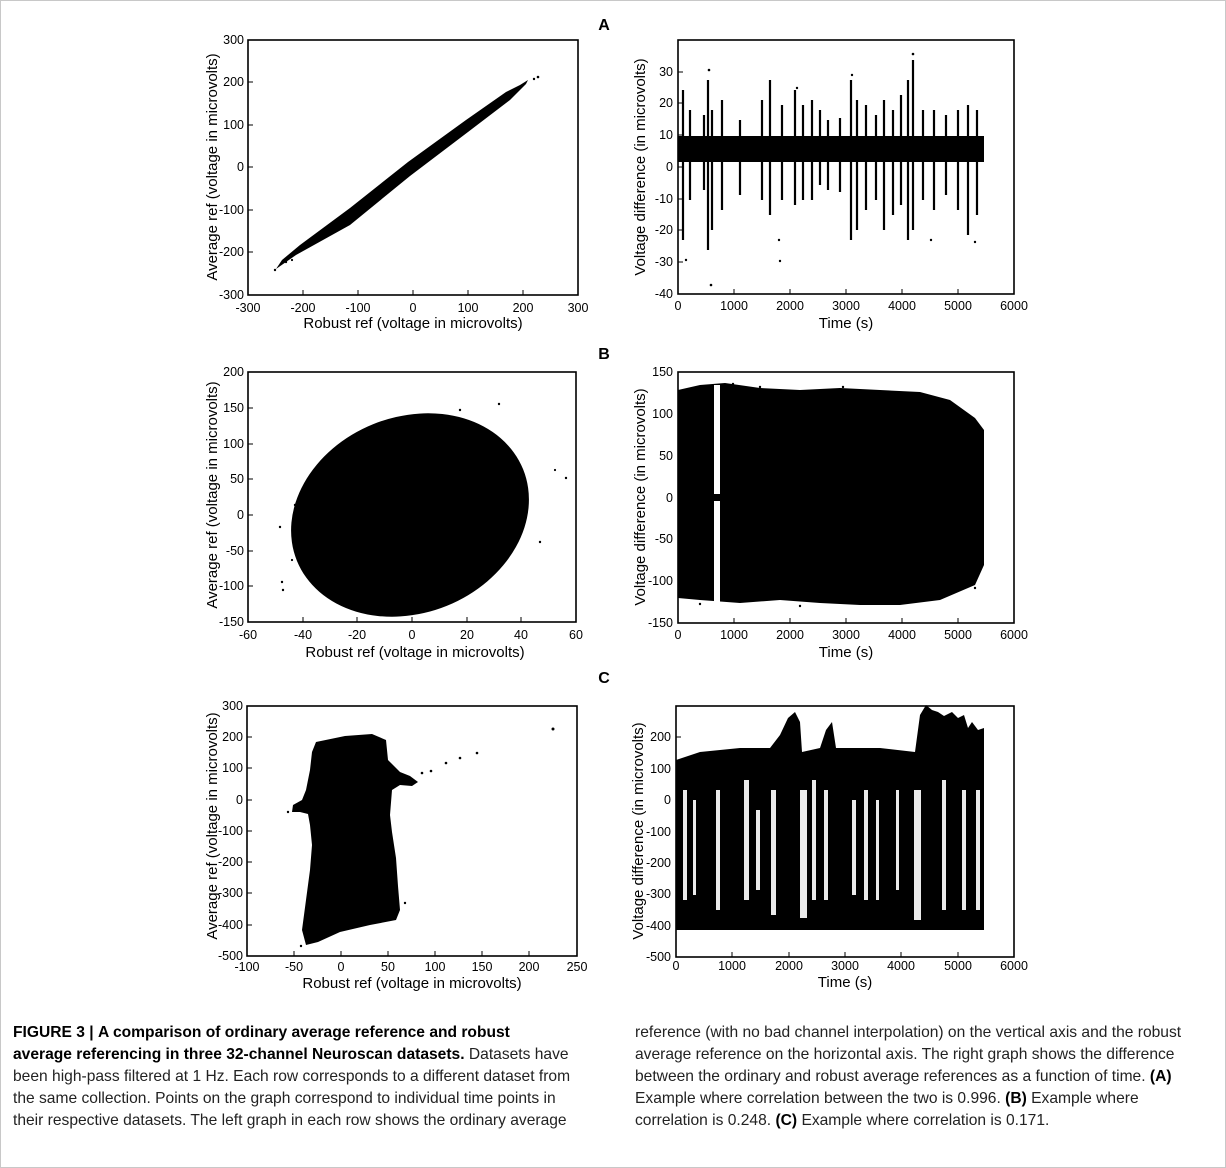 The image size is (1226, 1168). What do you see at coordinates (678, 635) in the screenshot?
I see `plot-b-right-xtick: 0` at bounding box center [678, 635].